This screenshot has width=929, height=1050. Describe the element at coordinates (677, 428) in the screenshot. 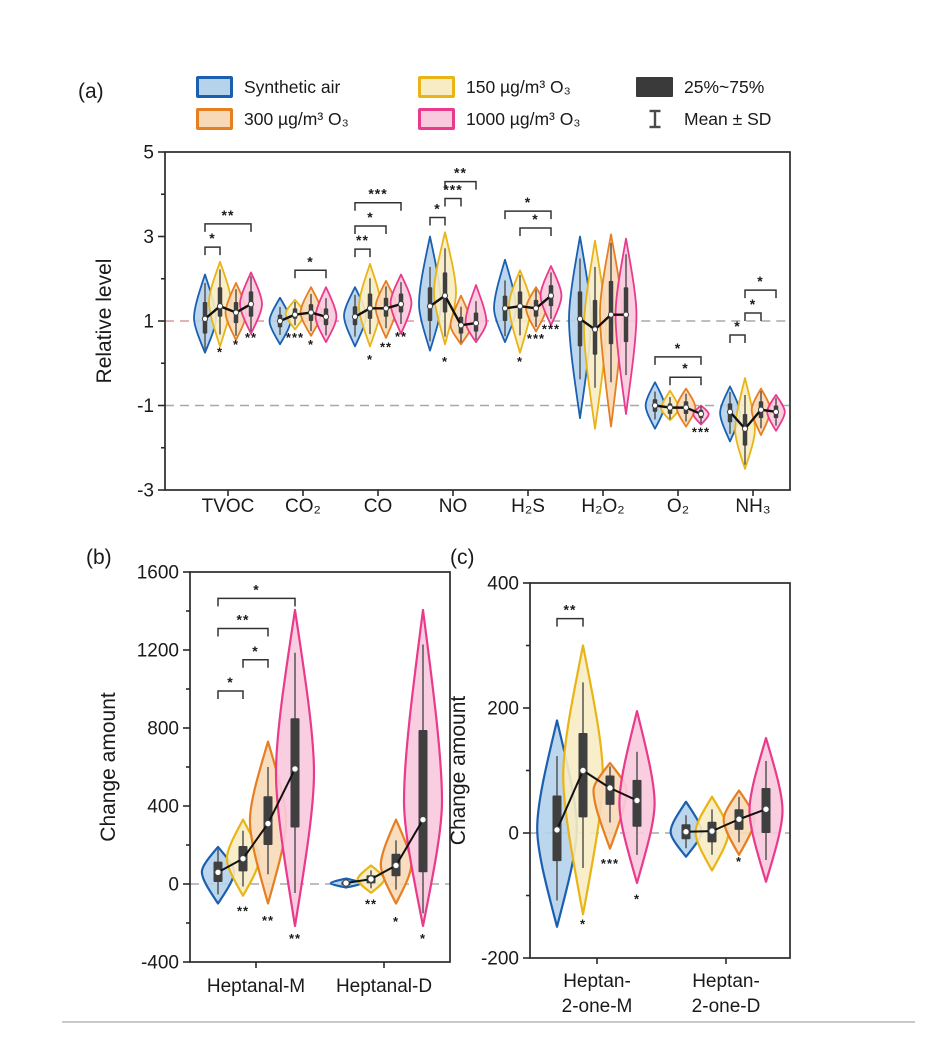

I see `violin-group: *****O₂` at that location.